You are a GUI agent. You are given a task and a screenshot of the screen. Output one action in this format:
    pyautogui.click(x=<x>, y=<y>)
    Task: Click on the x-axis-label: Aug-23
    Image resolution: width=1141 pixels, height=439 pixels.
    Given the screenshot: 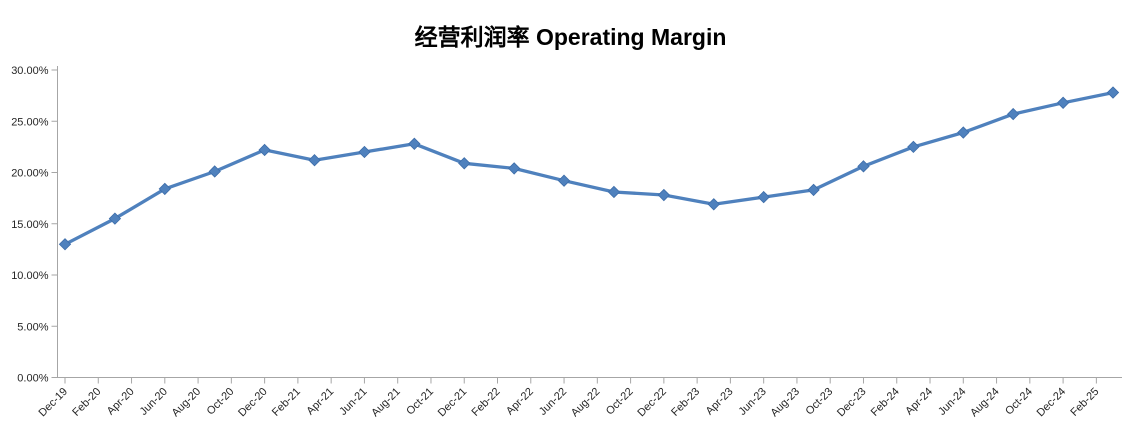 What is the action you would take?
    pyautogui.click(x=785, y=403)
    